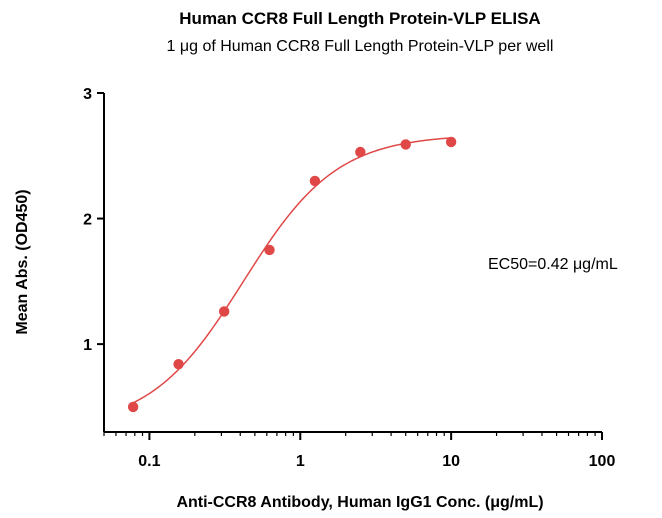  I want to click on y-tick-label: 3, so click(87, 94).